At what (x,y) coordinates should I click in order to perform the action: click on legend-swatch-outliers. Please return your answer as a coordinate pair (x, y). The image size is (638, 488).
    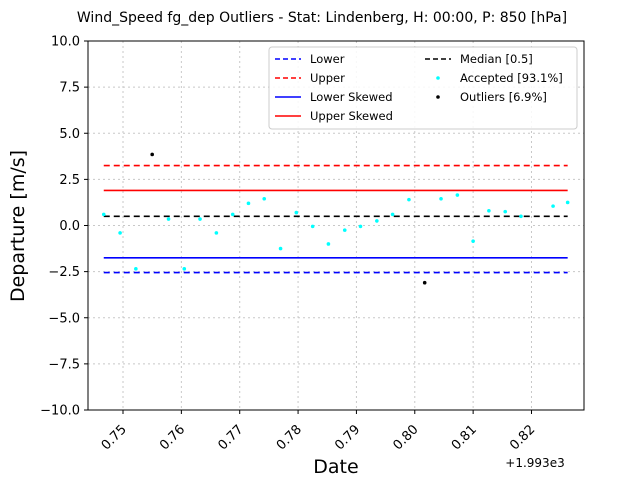
    Looking at the image, I should click on (438, 97).